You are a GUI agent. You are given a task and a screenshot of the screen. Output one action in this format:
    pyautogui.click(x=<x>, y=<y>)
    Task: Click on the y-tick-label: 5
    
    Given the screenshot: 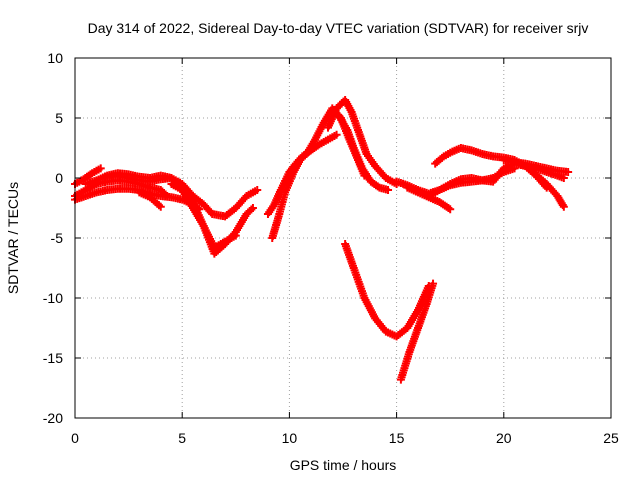 What is the action you would take?
    pyautogui.click(x=59, y=118)
    